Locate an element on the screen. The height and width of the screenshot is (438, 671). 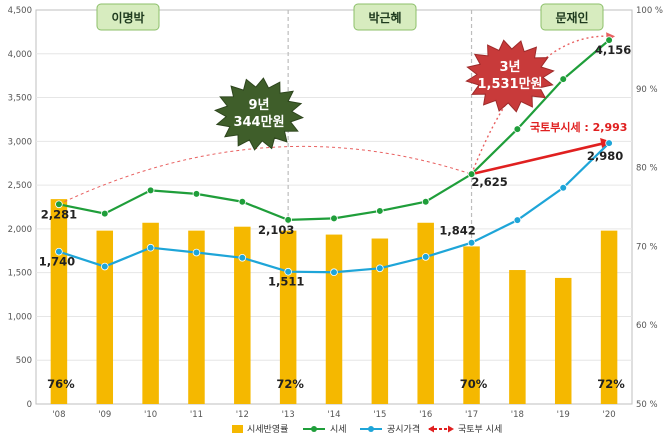
x-tick-label: '12 is located at coordinates (242, 415).